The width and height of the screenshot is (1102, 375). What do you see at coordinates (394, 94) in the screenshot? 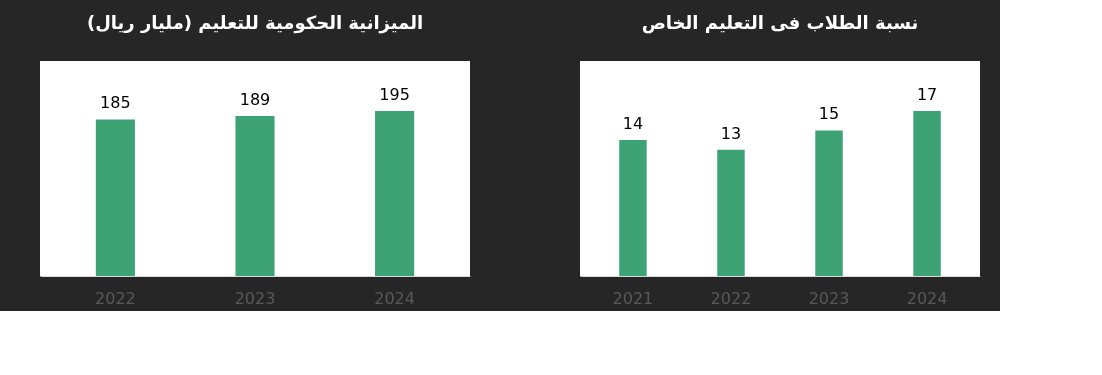
I see `data-label: 195` at bounding box center [394, 94].